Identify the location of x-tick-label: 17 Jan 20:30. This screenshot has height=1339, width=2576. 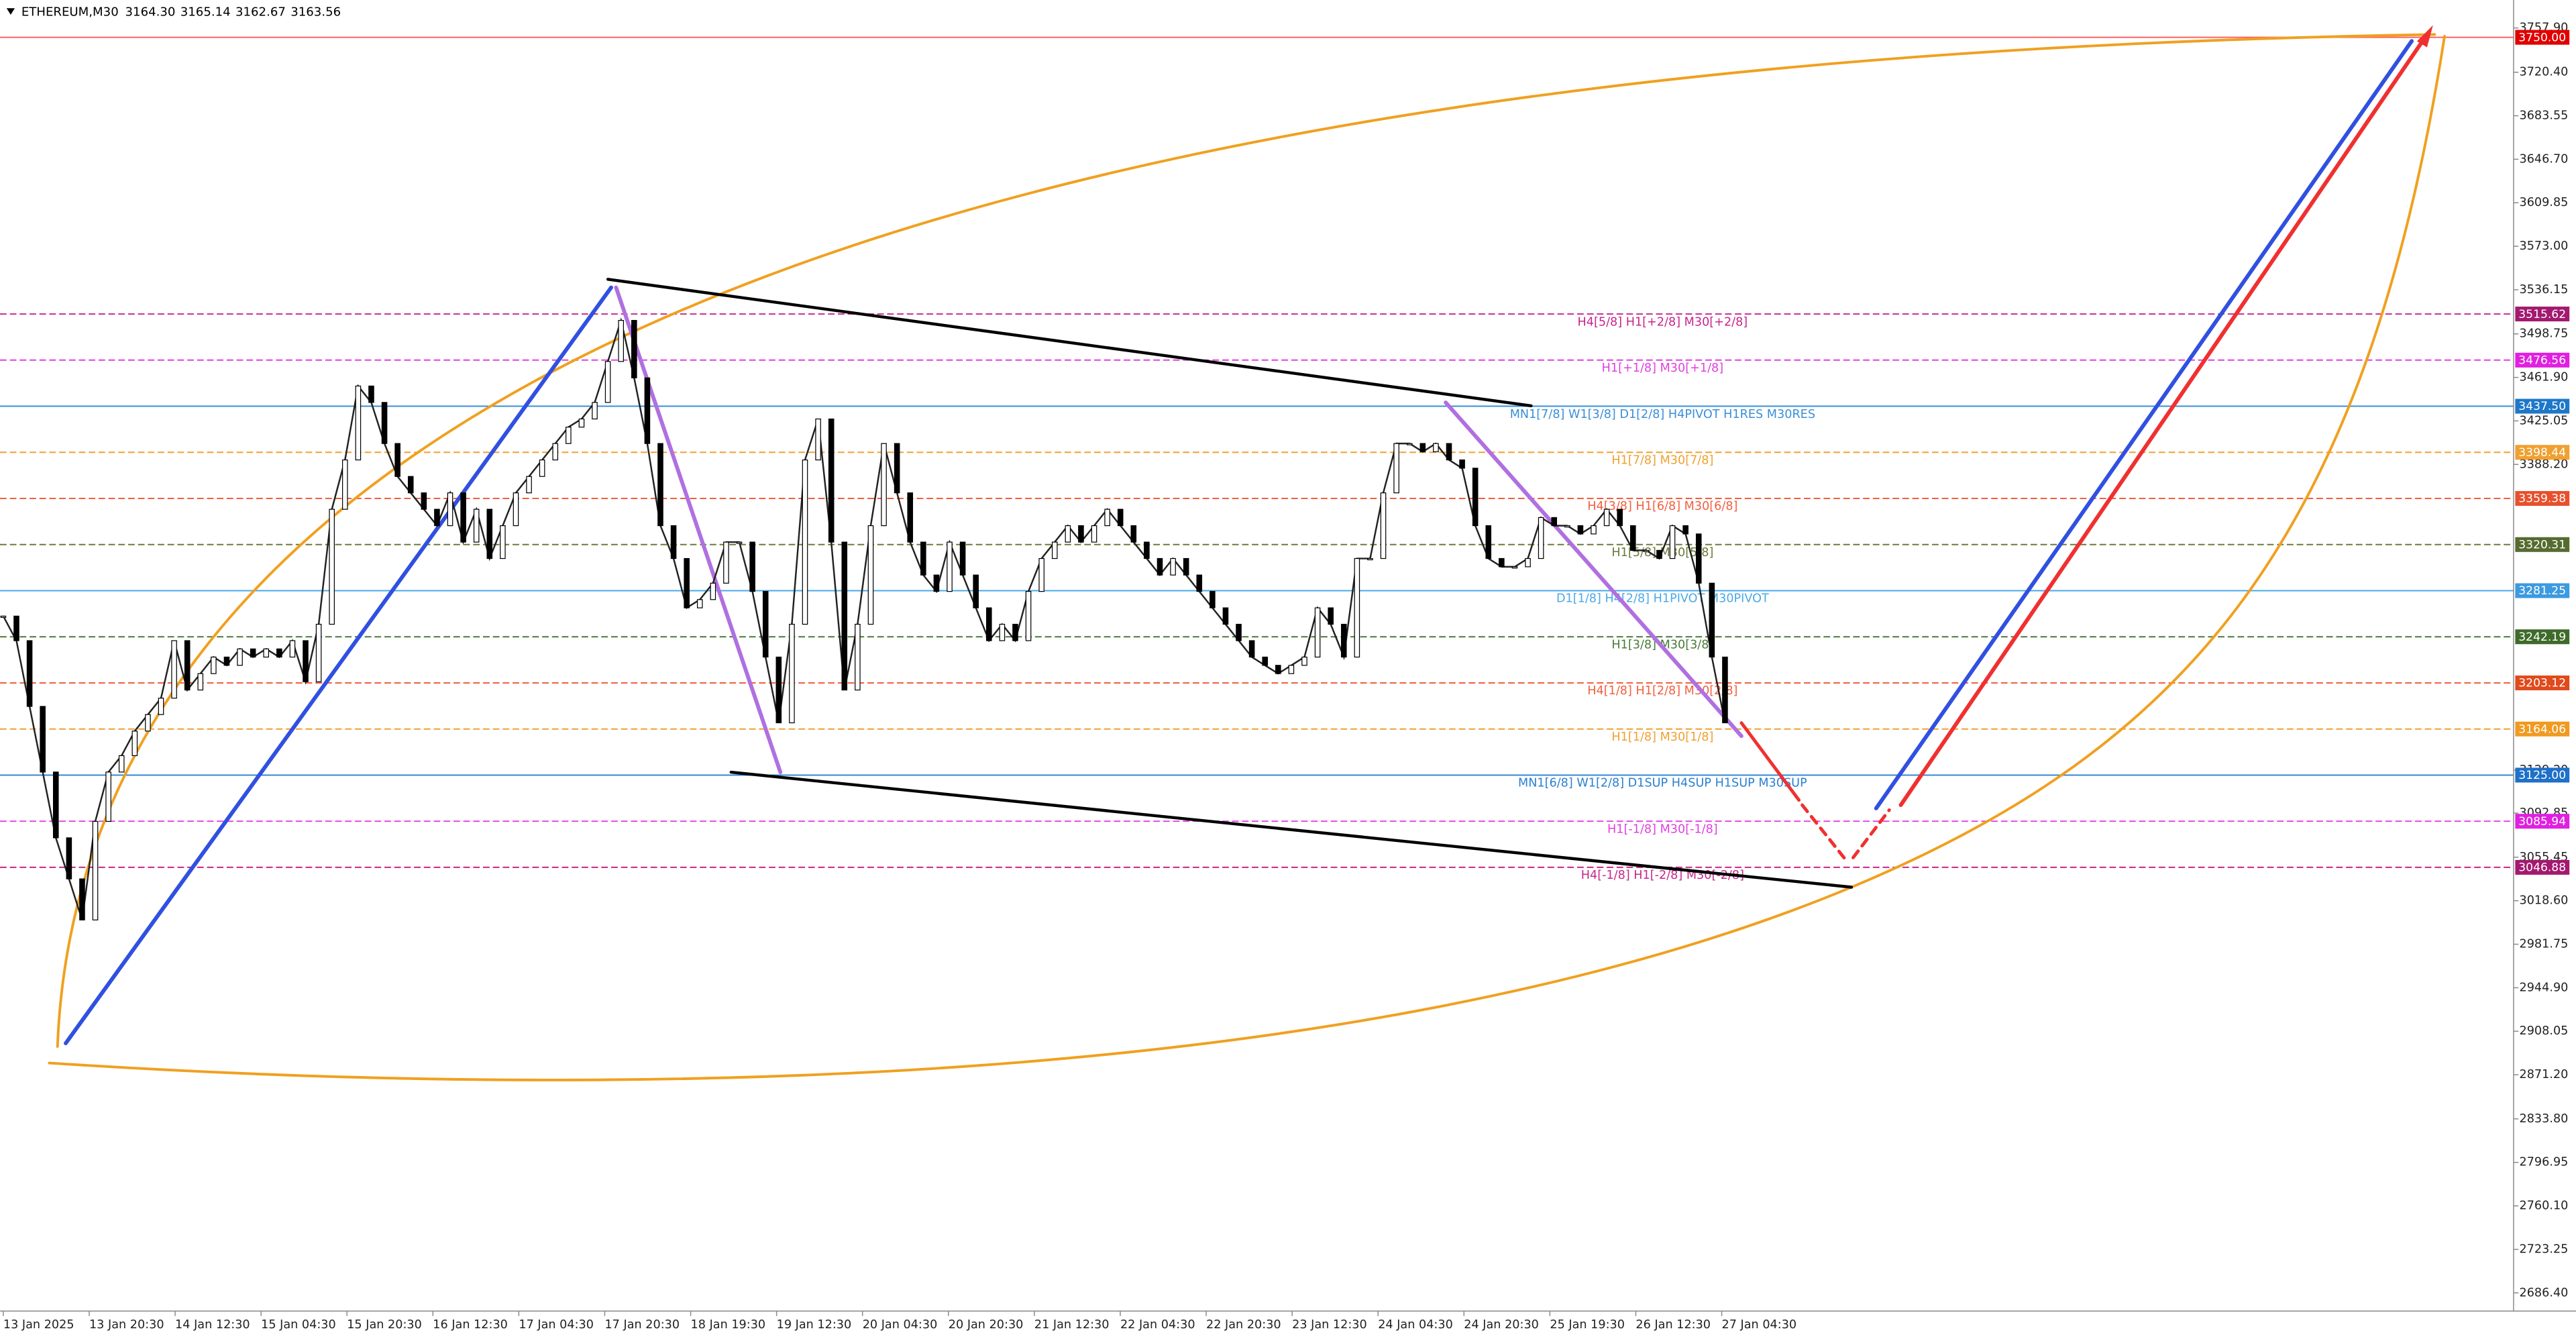
(642, 1325).